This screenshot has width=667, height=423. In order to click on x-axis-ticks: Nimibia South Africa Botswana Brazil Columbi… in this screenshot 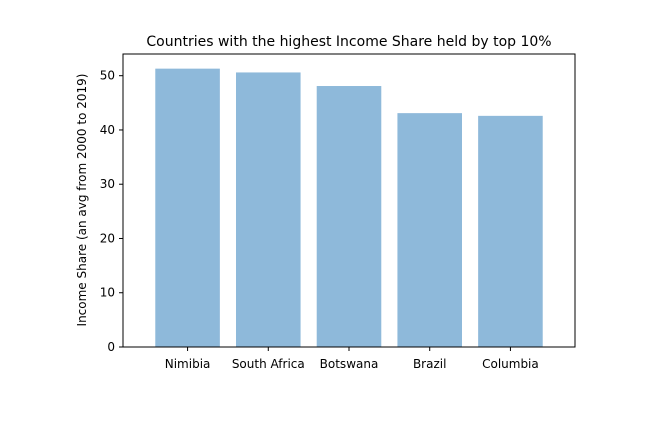, I will do `click(352, 359)`.